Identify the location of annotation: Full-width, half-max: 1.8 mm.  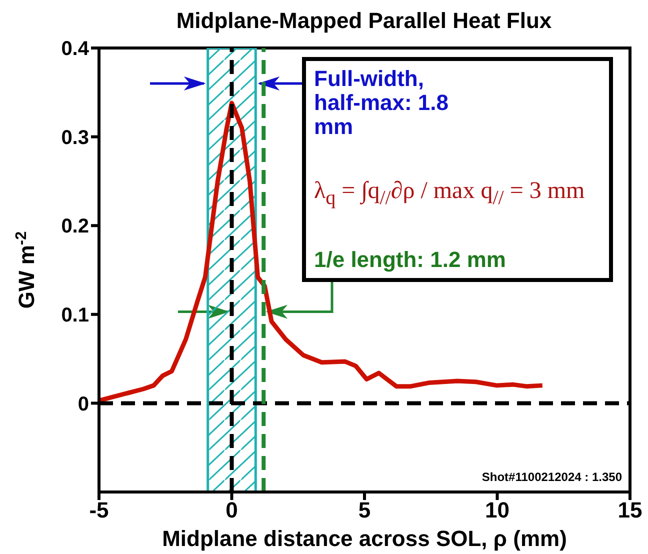
(382, 103).